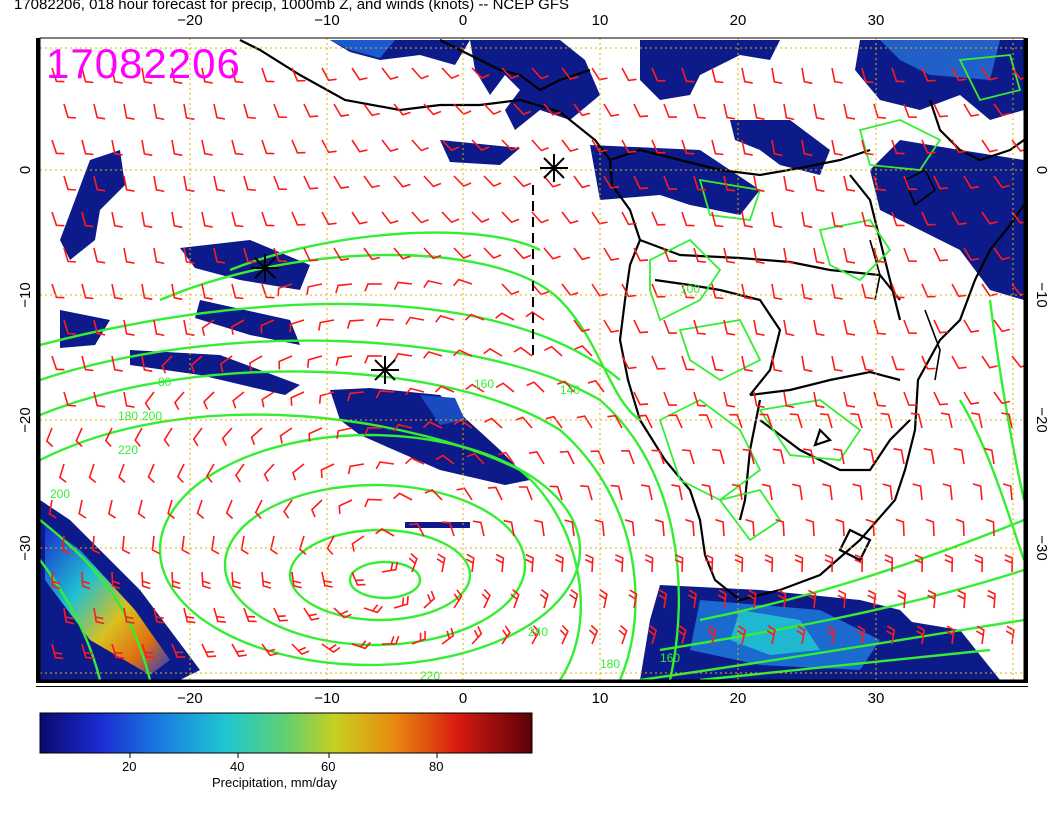 This screenshot has width=1056, height=816. I want to click on colorbar-tick: 60, so click(328, 766).